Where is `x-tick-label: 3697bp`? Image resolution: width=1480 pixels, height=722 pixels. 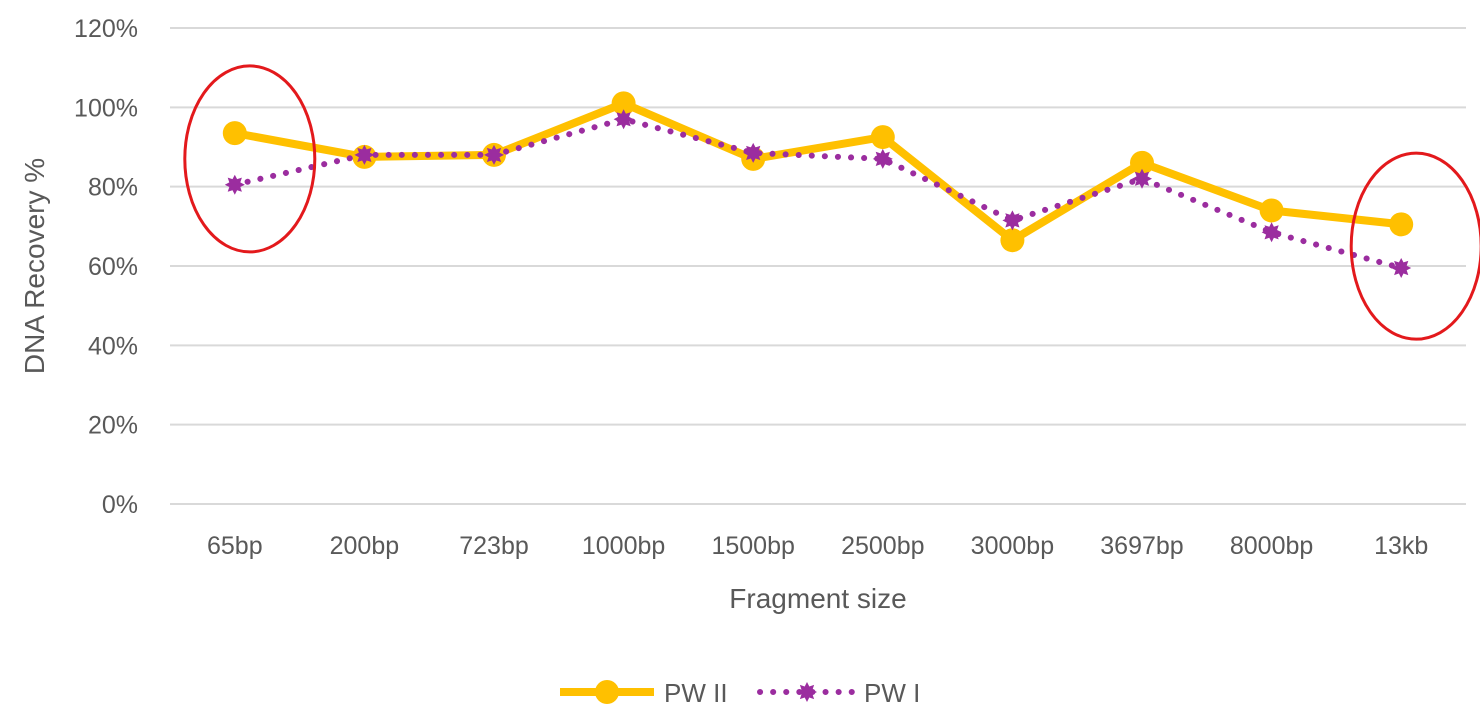
x-tick-label: 3697bp is located at coordinates (1141, 546).